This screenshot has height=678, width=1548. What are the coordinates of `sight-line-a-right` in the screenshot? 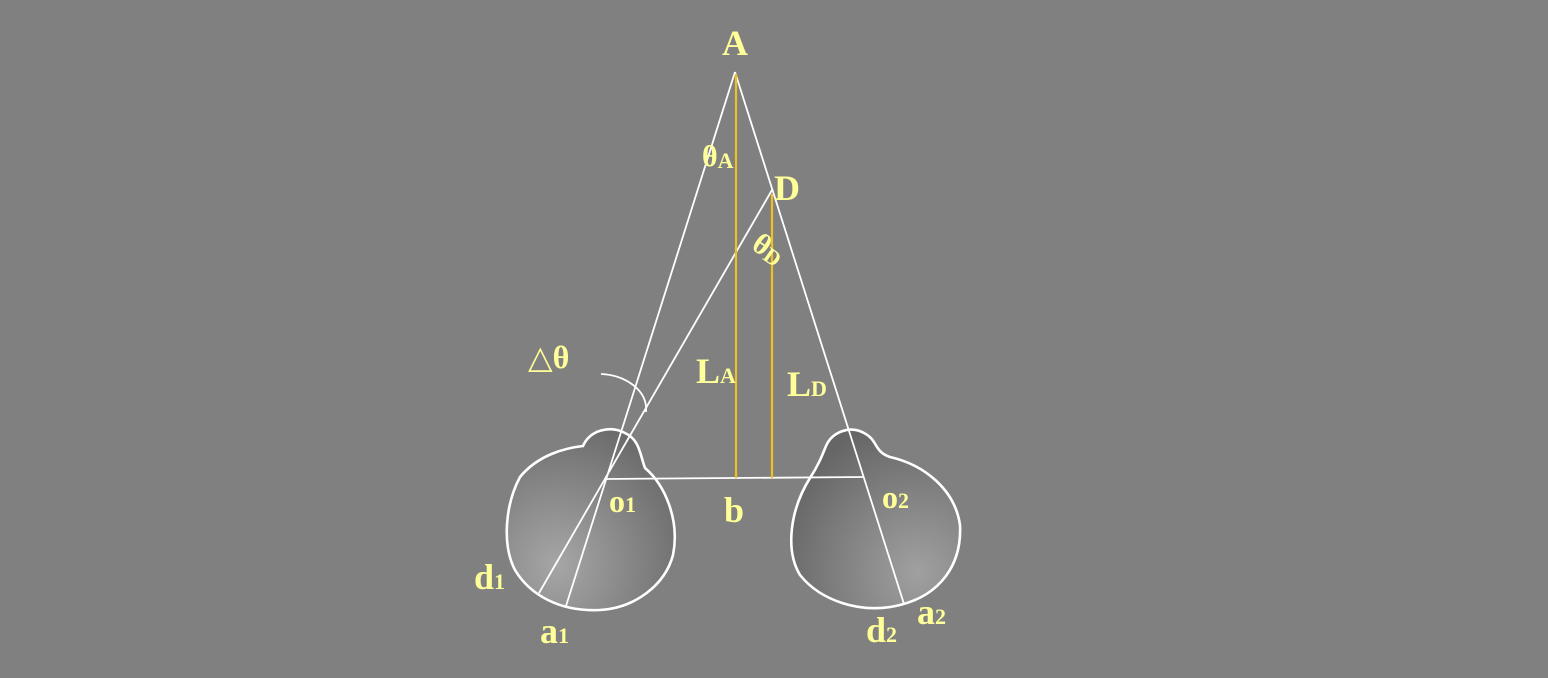 It's located at (819, 338).